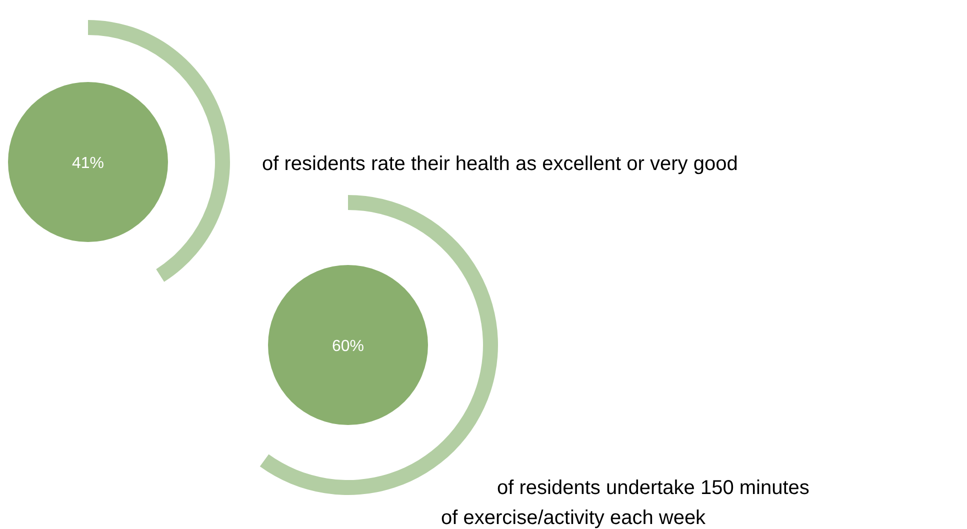 This screenshot has height=529, width=967. I want to click on text: of residents rate their health as excellent or very good, so click(500, 164).